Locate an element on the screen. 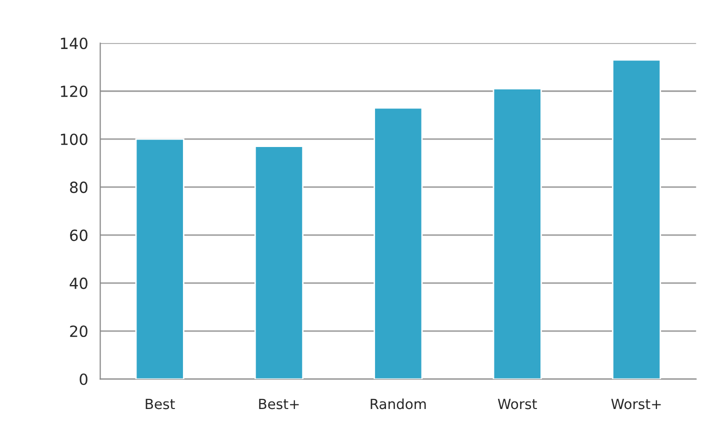 This screenshot has height=423, width=701. y-tick-label: 120 is located at coordinates (74, 92).